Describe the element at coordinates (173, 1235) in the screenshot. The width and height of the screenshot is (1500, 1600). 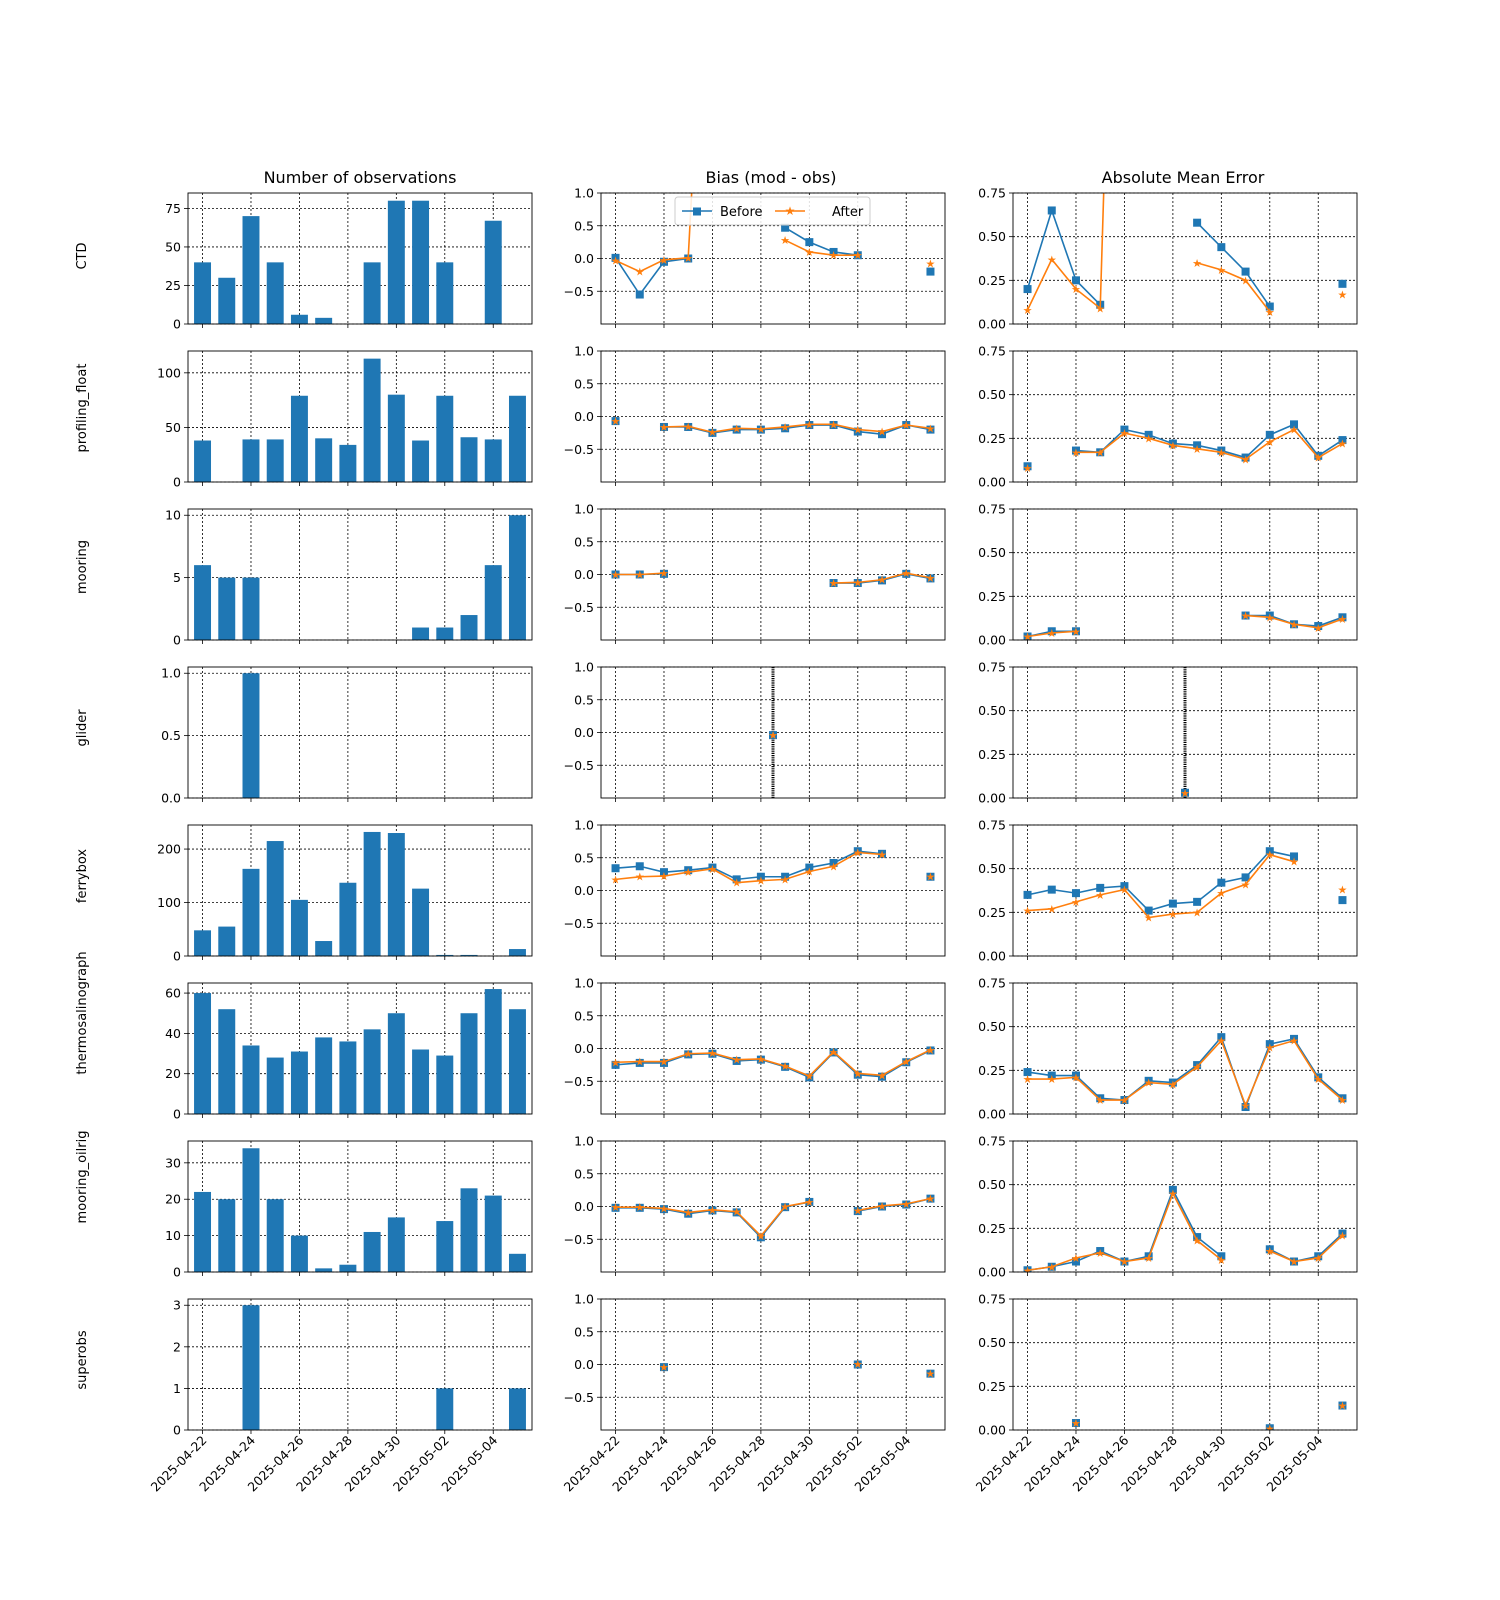
I see `y-tick-label: 10` at that location.